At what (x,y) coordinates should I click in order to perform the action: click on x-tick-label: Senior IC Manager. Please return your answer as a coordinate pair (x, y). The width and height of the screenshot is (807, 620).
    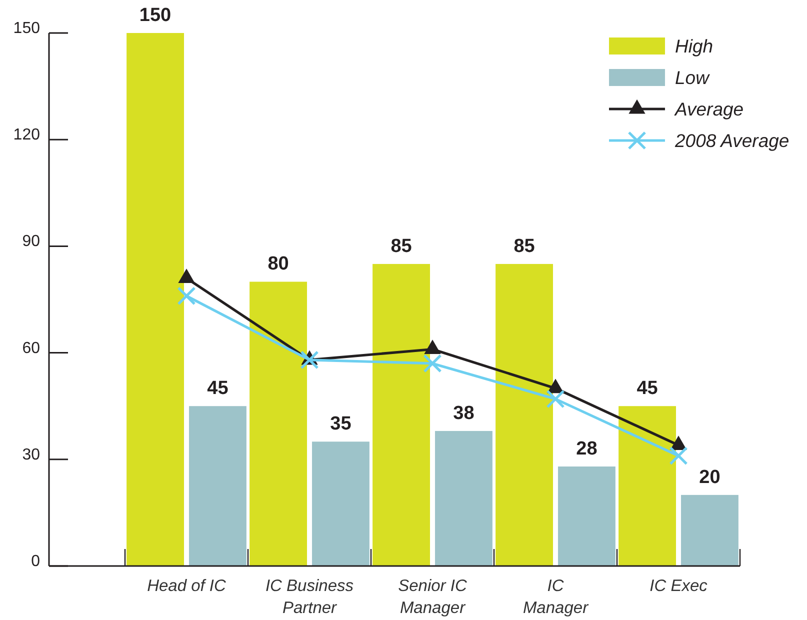
    Looking at the image, I should click on (432, 597).